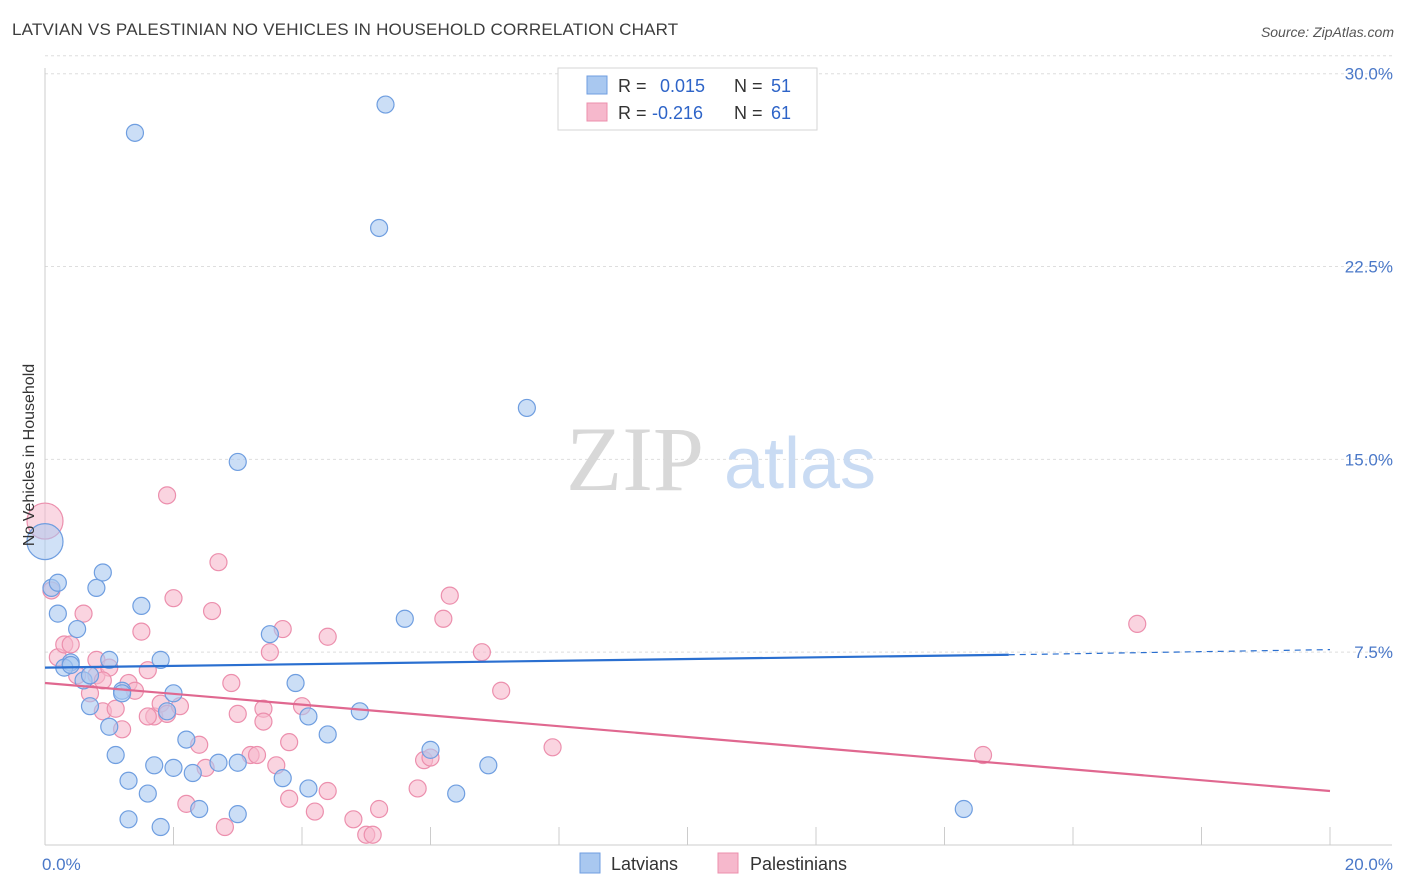 The image size is (1406, 892). What do you see at coordinates (61, 864) in the screenshot?
I see `x-tick-label-0: 0.0%` at bounding box center [61, 864].